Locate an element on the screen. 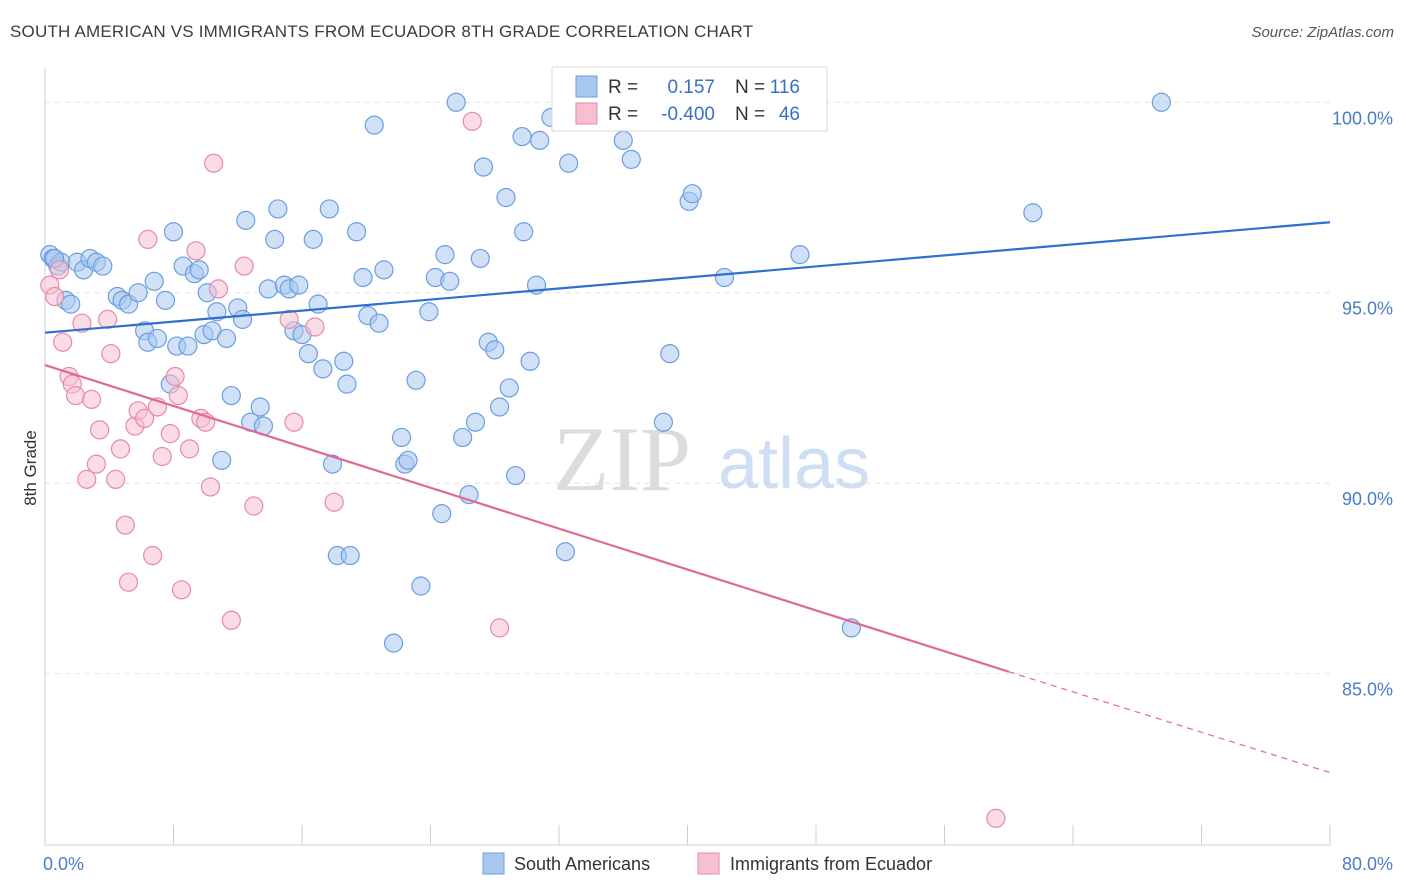 The width and height of the screenshot is (1406, 892). legend-box is located at coordinates (689, 99).